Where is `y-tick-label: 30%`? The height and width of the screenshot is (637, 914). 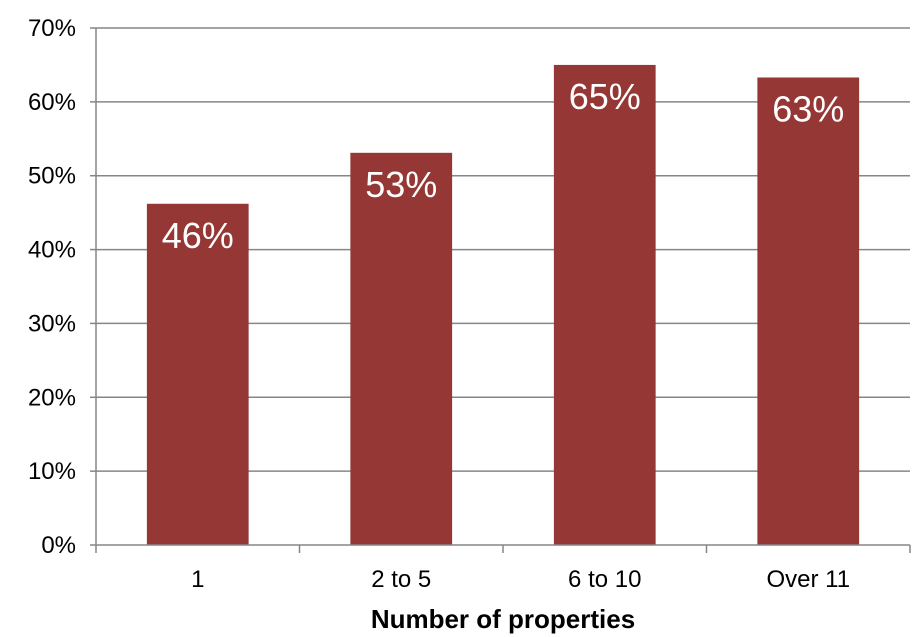 y-tick-label: 30% is located at coordinates (52, 323).